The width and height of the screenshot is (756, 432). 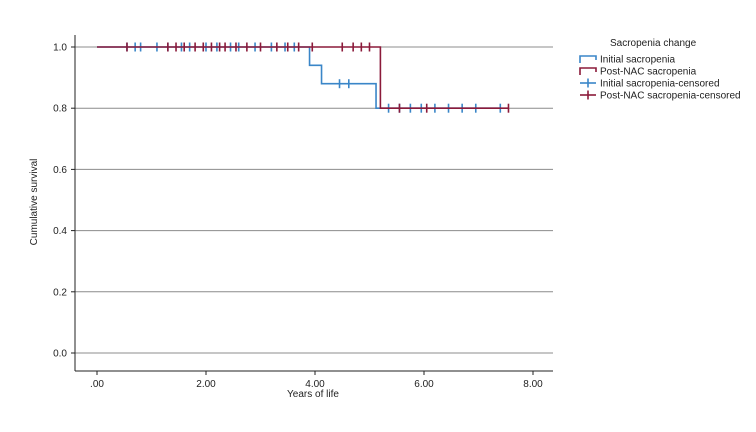 I want to click on y-axis-ticks: 0.0 0.2 0.4 0.6 0.8 1.0, so click(x=64, y=201).